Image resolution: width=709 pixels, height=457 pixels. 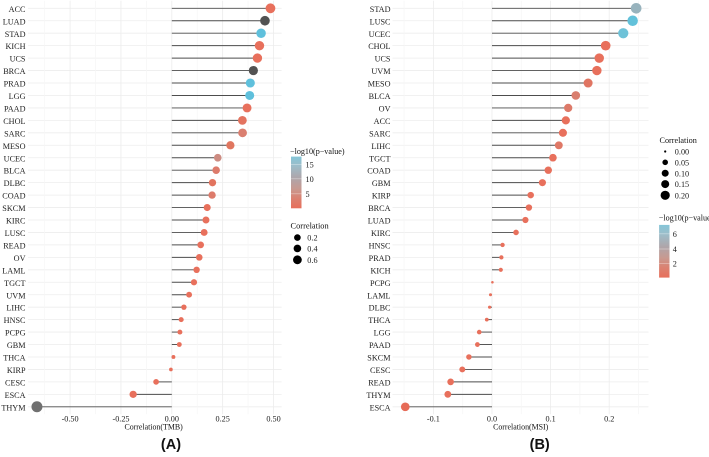 I want to click on svg-text: 10, so click(x=310, y=179).